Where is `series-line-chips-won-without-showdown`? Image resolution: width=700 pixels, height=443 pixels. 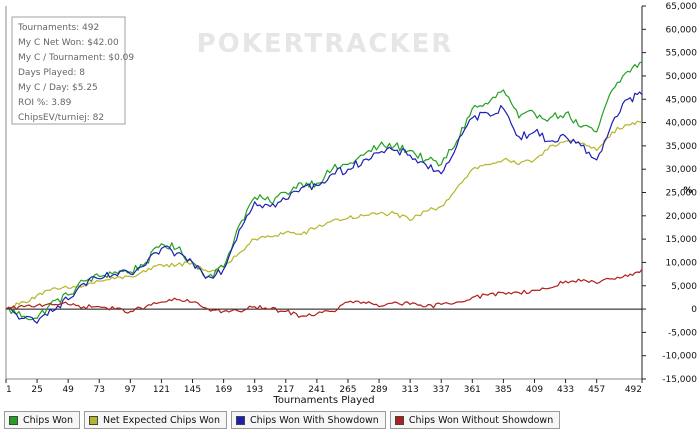
series-line-chips-won-without-showdown is located at coordinates (324, 293).